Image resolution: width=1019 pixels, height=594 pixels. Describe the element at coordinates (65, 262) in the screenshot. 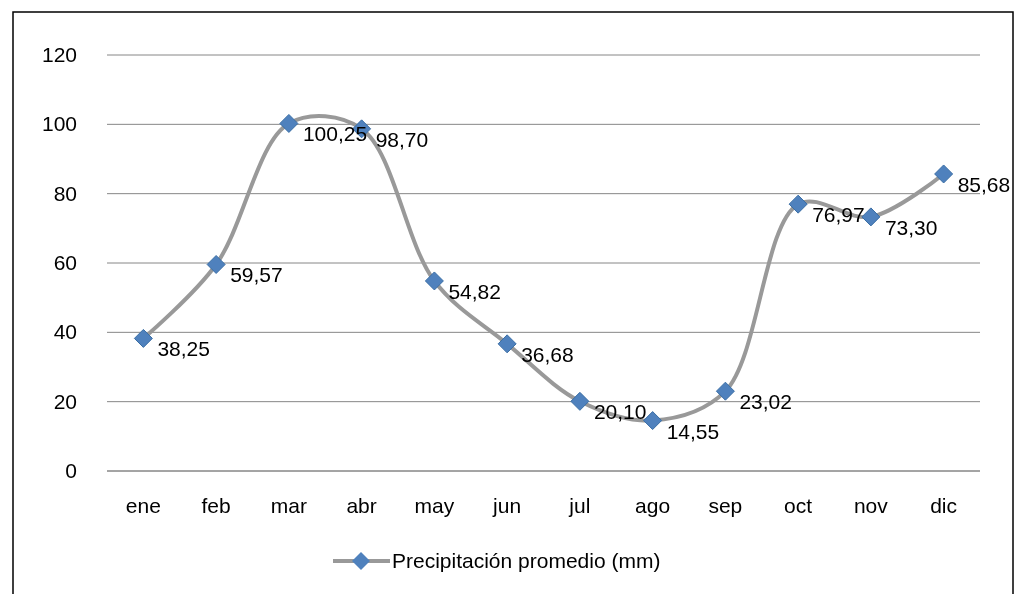

I see `y-tick-label: 60` at that location.